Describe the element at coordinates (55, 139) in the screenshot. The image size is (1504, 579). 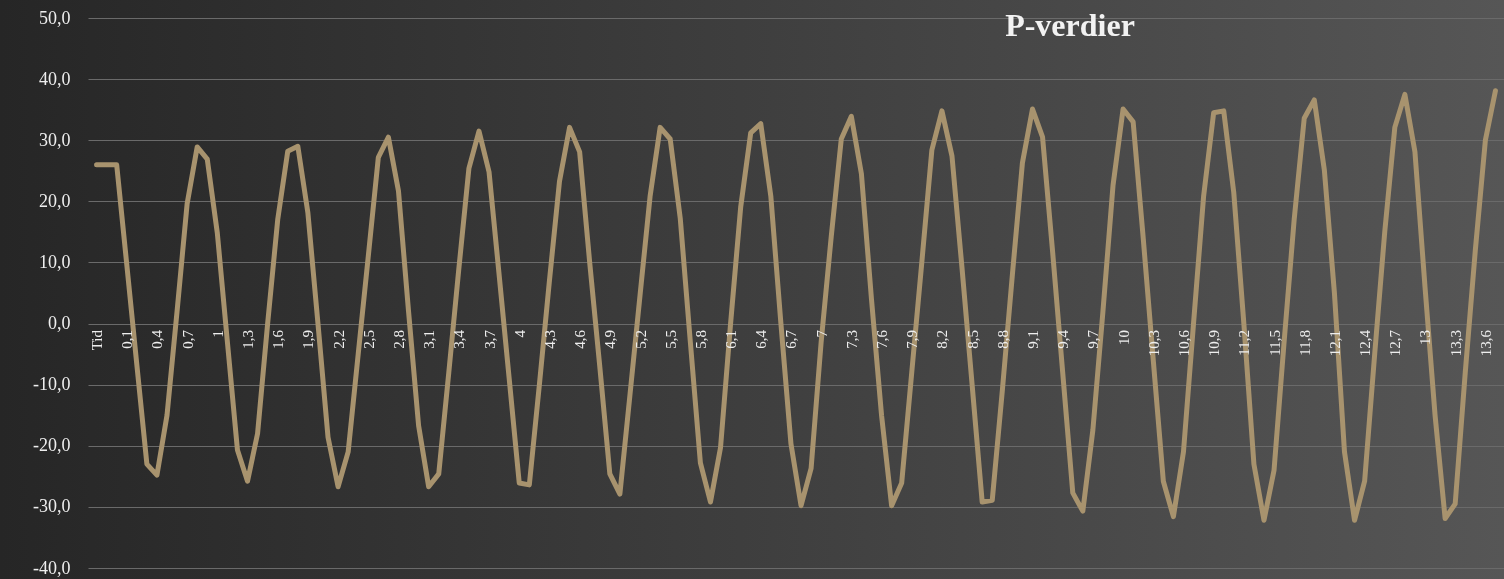
I see `y-tick-label: 30,0` at that location.